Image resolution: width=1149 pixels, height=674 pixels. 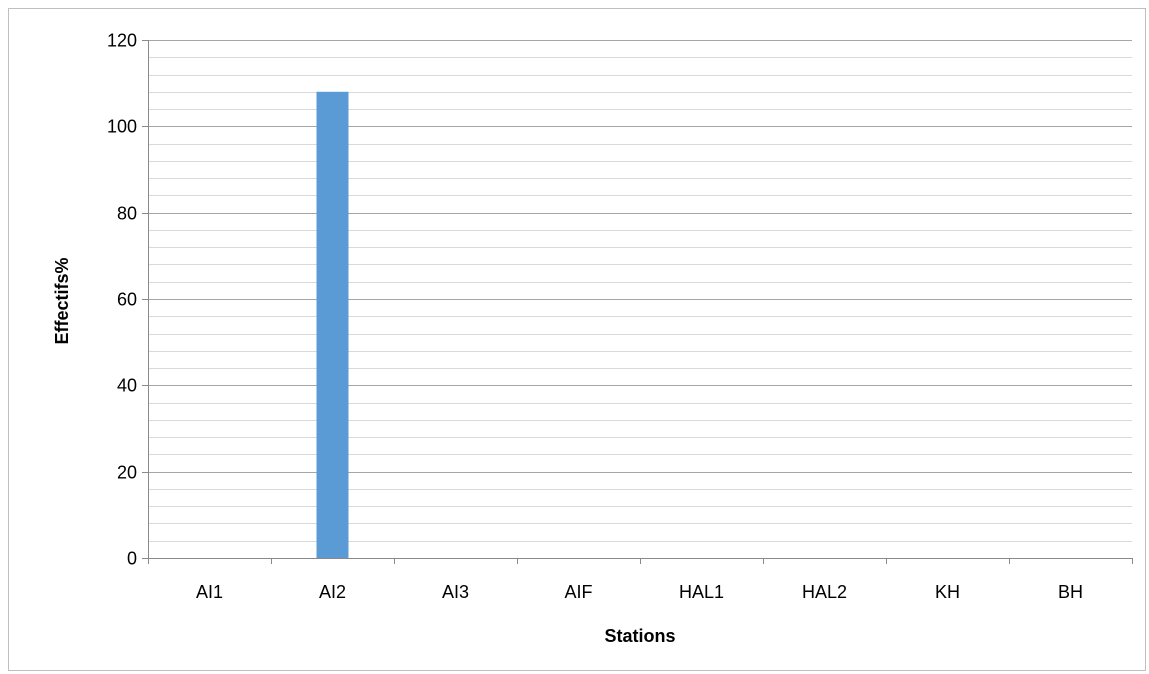 What do you see at coordinates (455, 592) in the screenshot?
I see `x-tick-label: AI3` at bounding box center [455, 592].